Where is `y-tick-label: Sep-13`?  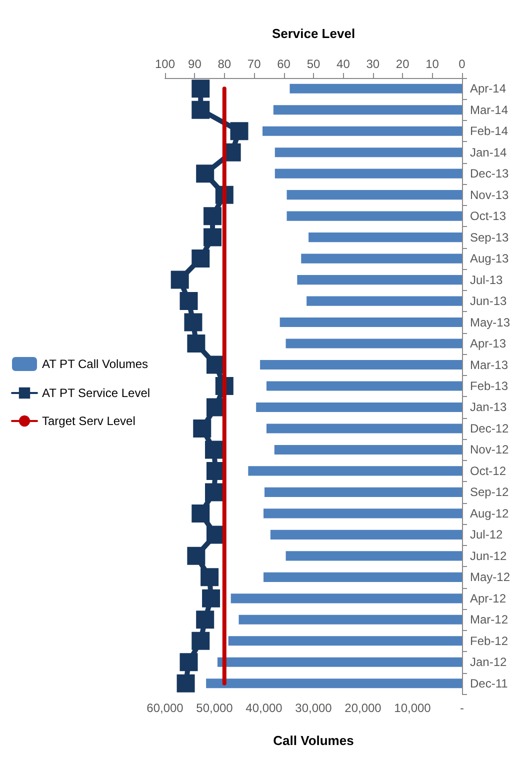
y-tick-label: Sep-13 is located at coordinates (490, 237).